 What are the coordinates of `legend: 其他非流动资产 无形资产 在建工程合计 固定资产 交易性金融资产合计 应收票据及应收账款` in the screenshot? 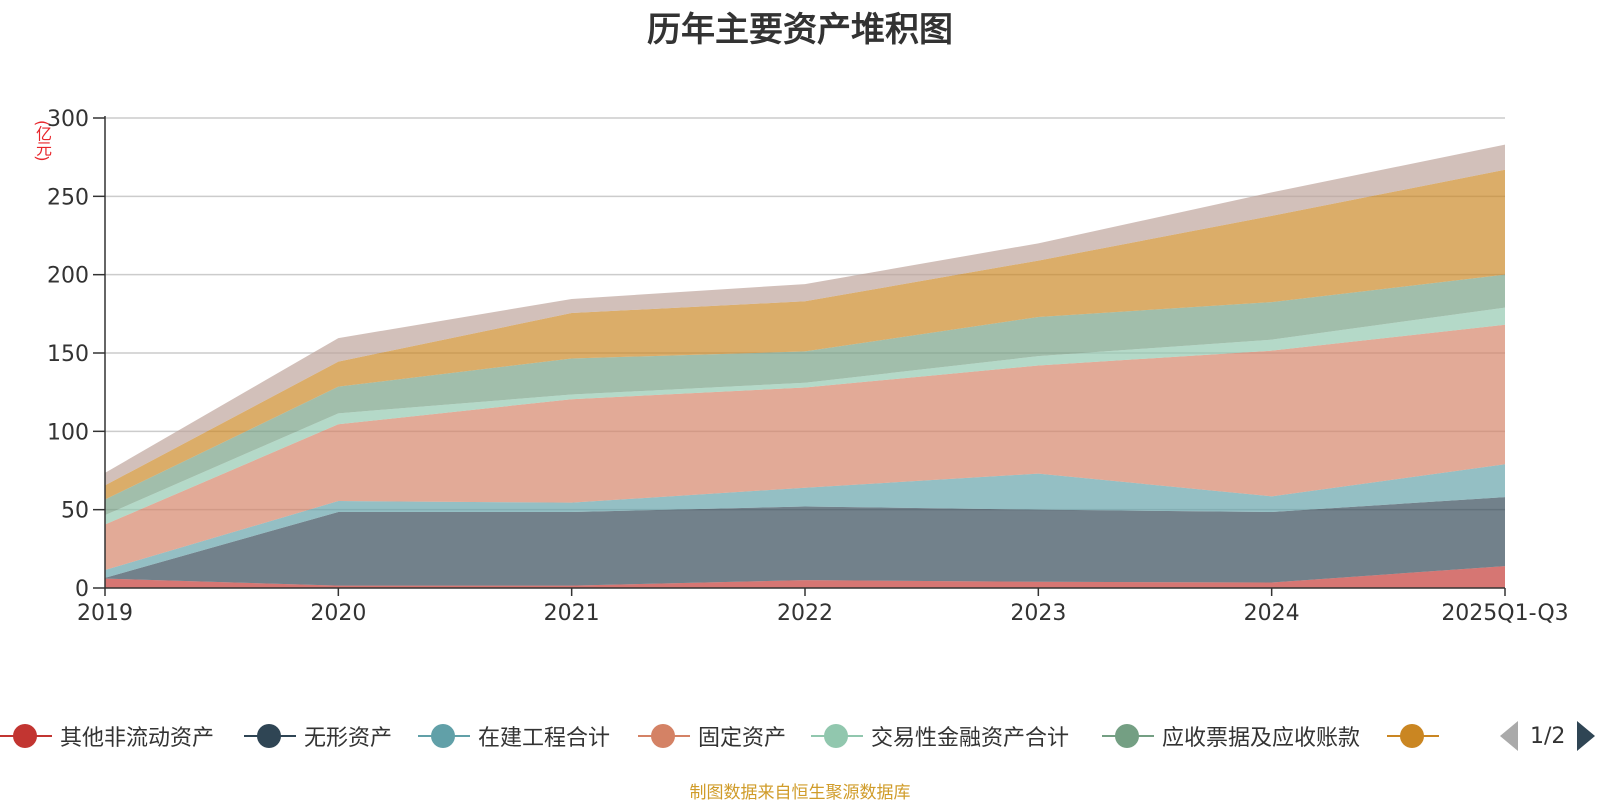 It's located at (800, 736).